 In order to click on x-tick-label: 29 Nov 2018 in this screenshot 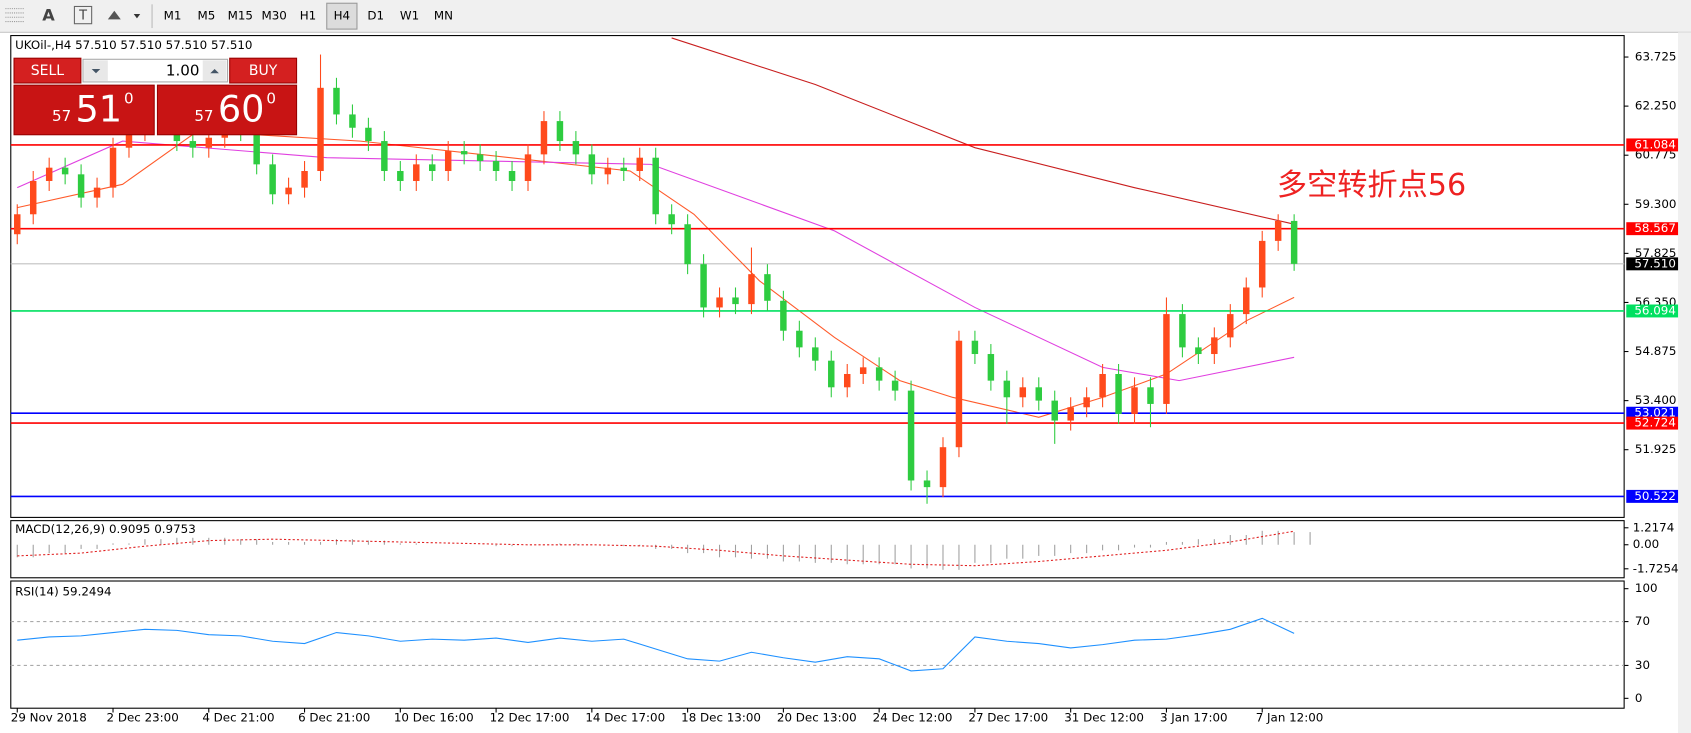, I will do `click(49, 717)`.